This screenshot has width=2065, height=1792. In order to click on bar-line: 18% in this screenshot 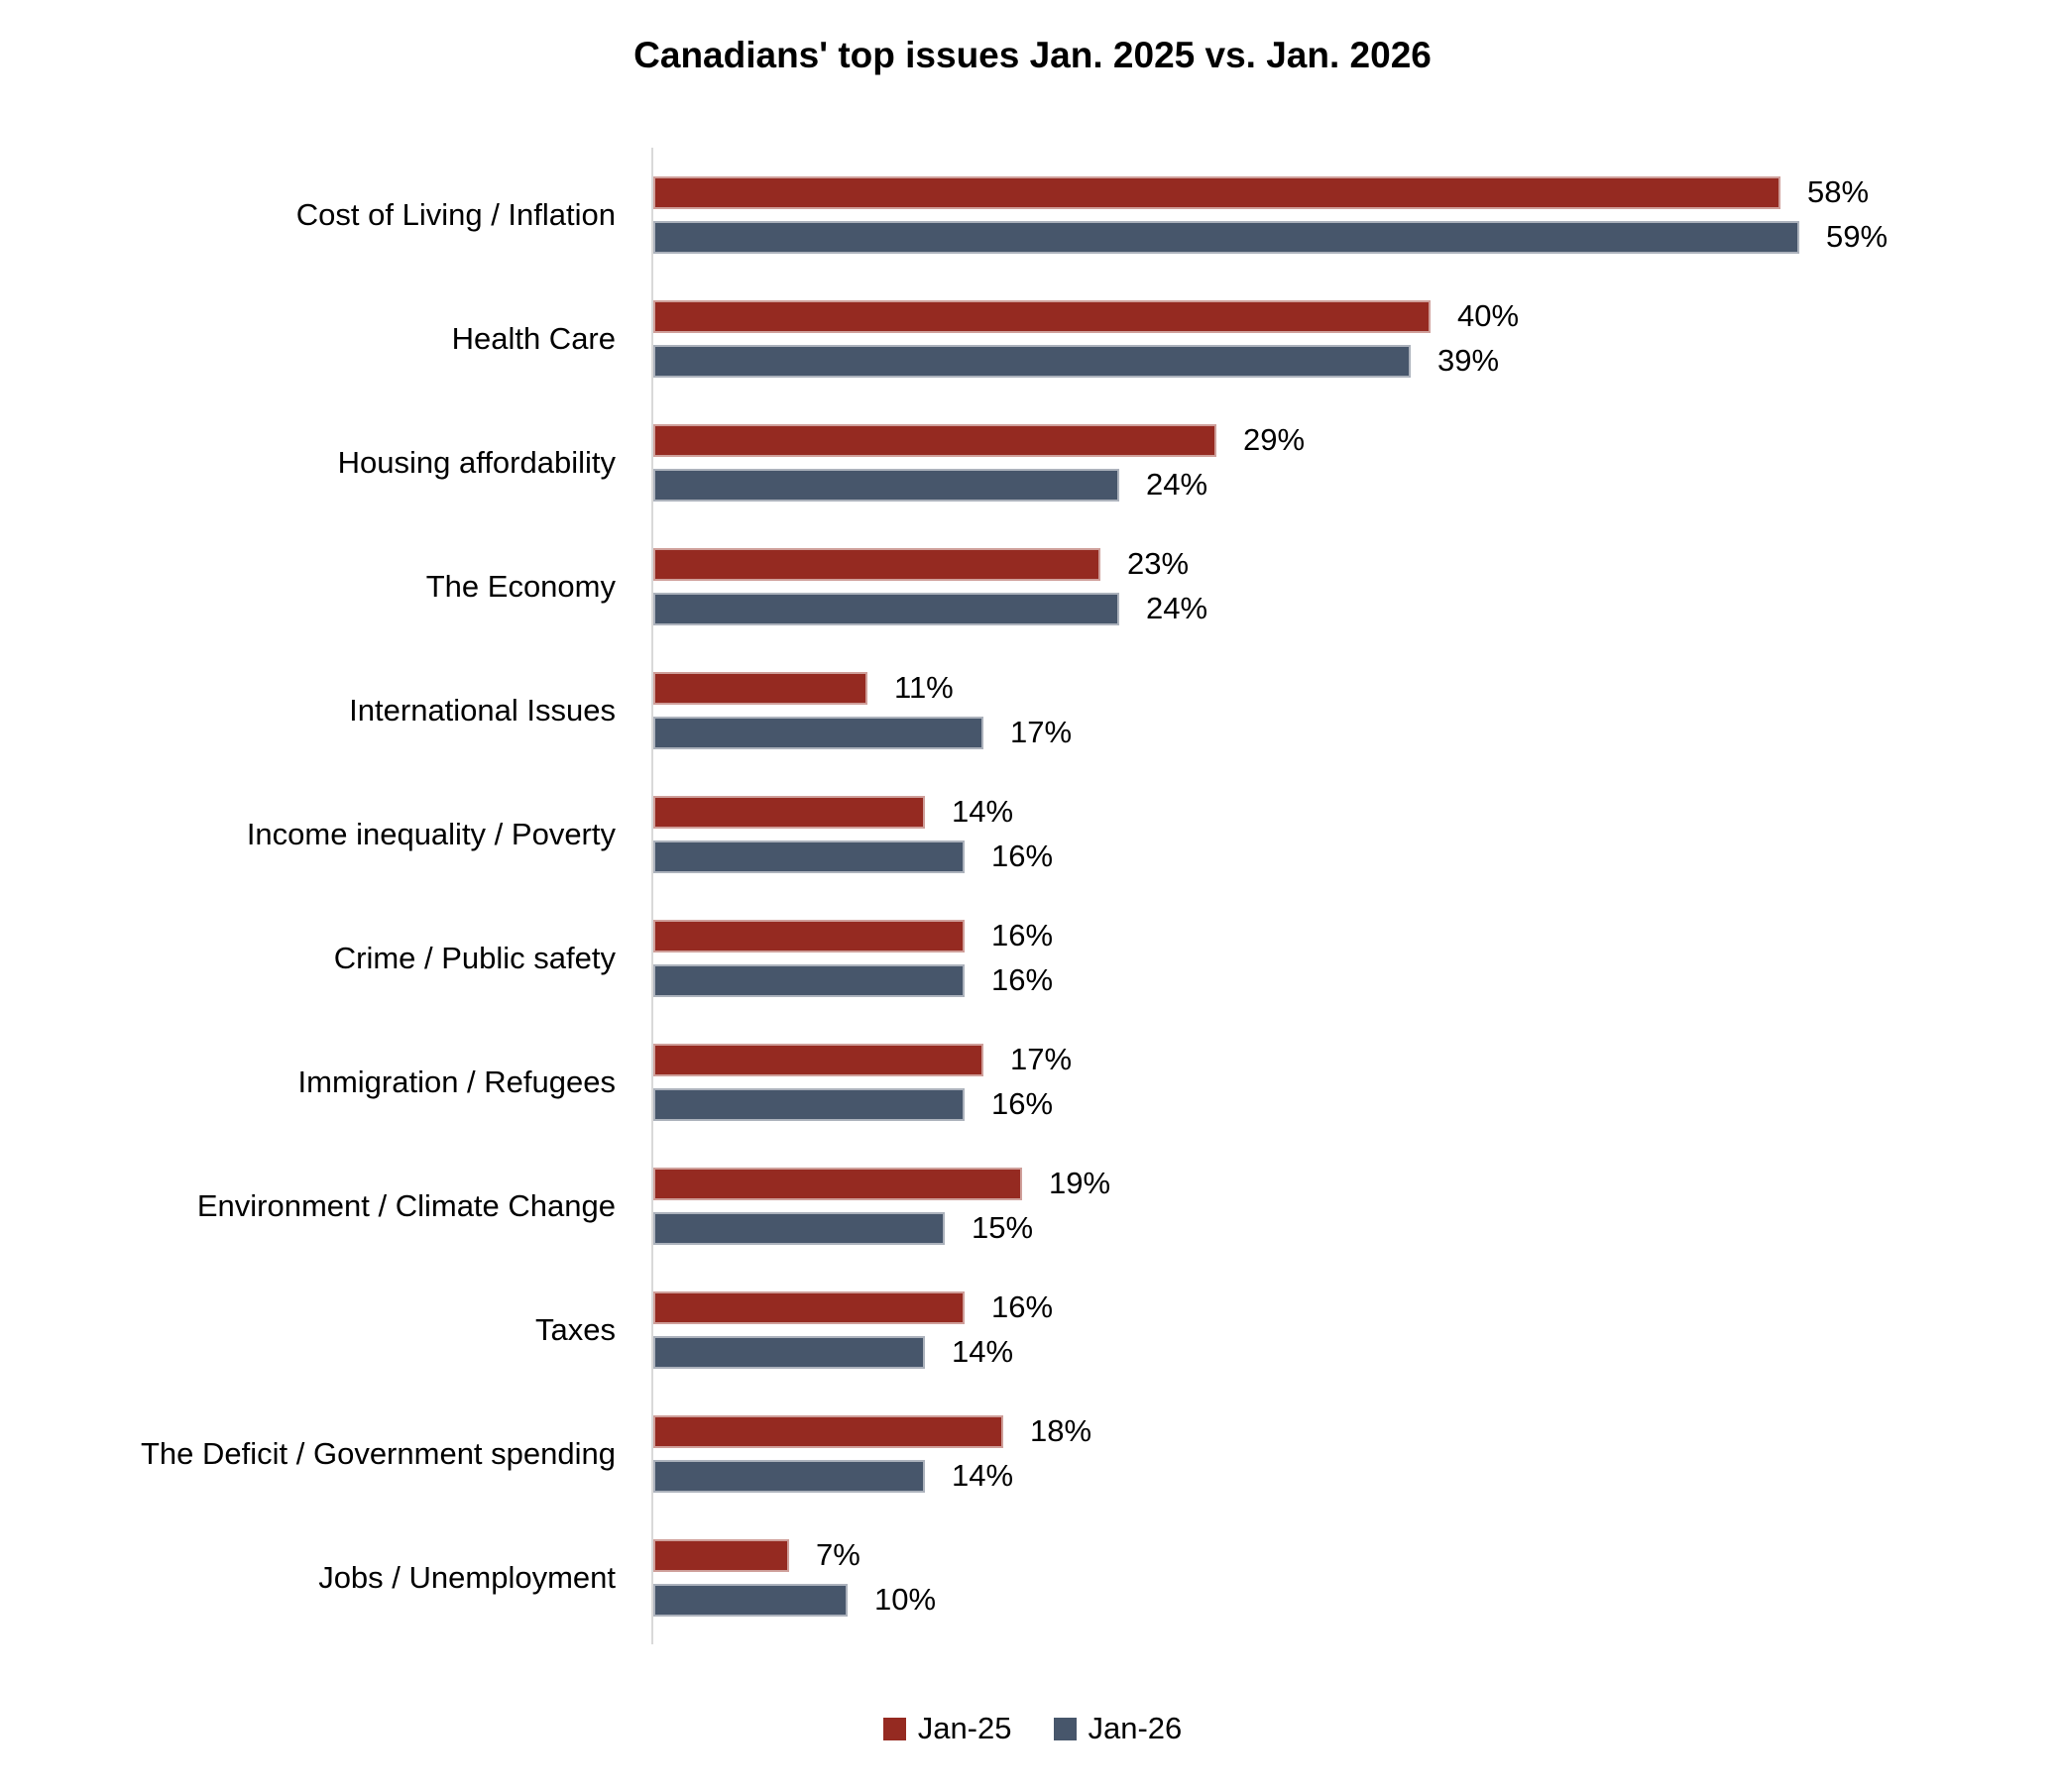, I will do `click(1359, 1430)`.